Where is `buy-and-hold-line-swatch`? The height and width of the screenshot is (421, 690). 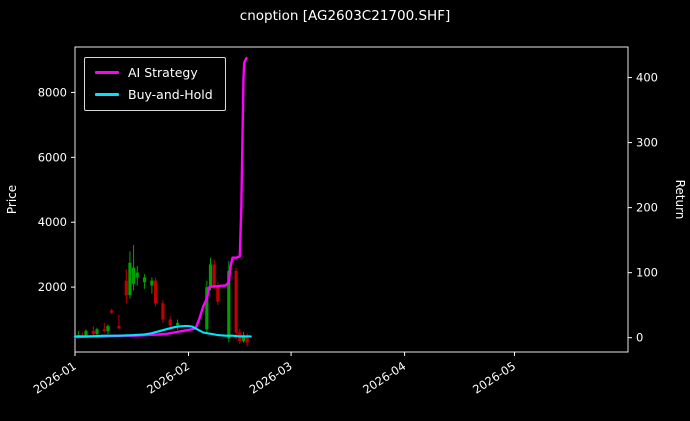 buy-and-hold-line-swatch is located at coordinates (107, 94).